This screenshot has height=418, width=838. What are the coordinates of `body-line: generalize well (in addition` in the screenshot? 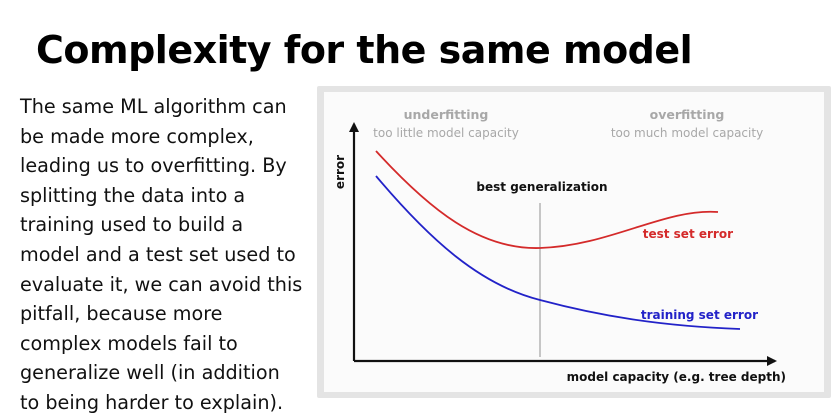 It's located at (150, 373).